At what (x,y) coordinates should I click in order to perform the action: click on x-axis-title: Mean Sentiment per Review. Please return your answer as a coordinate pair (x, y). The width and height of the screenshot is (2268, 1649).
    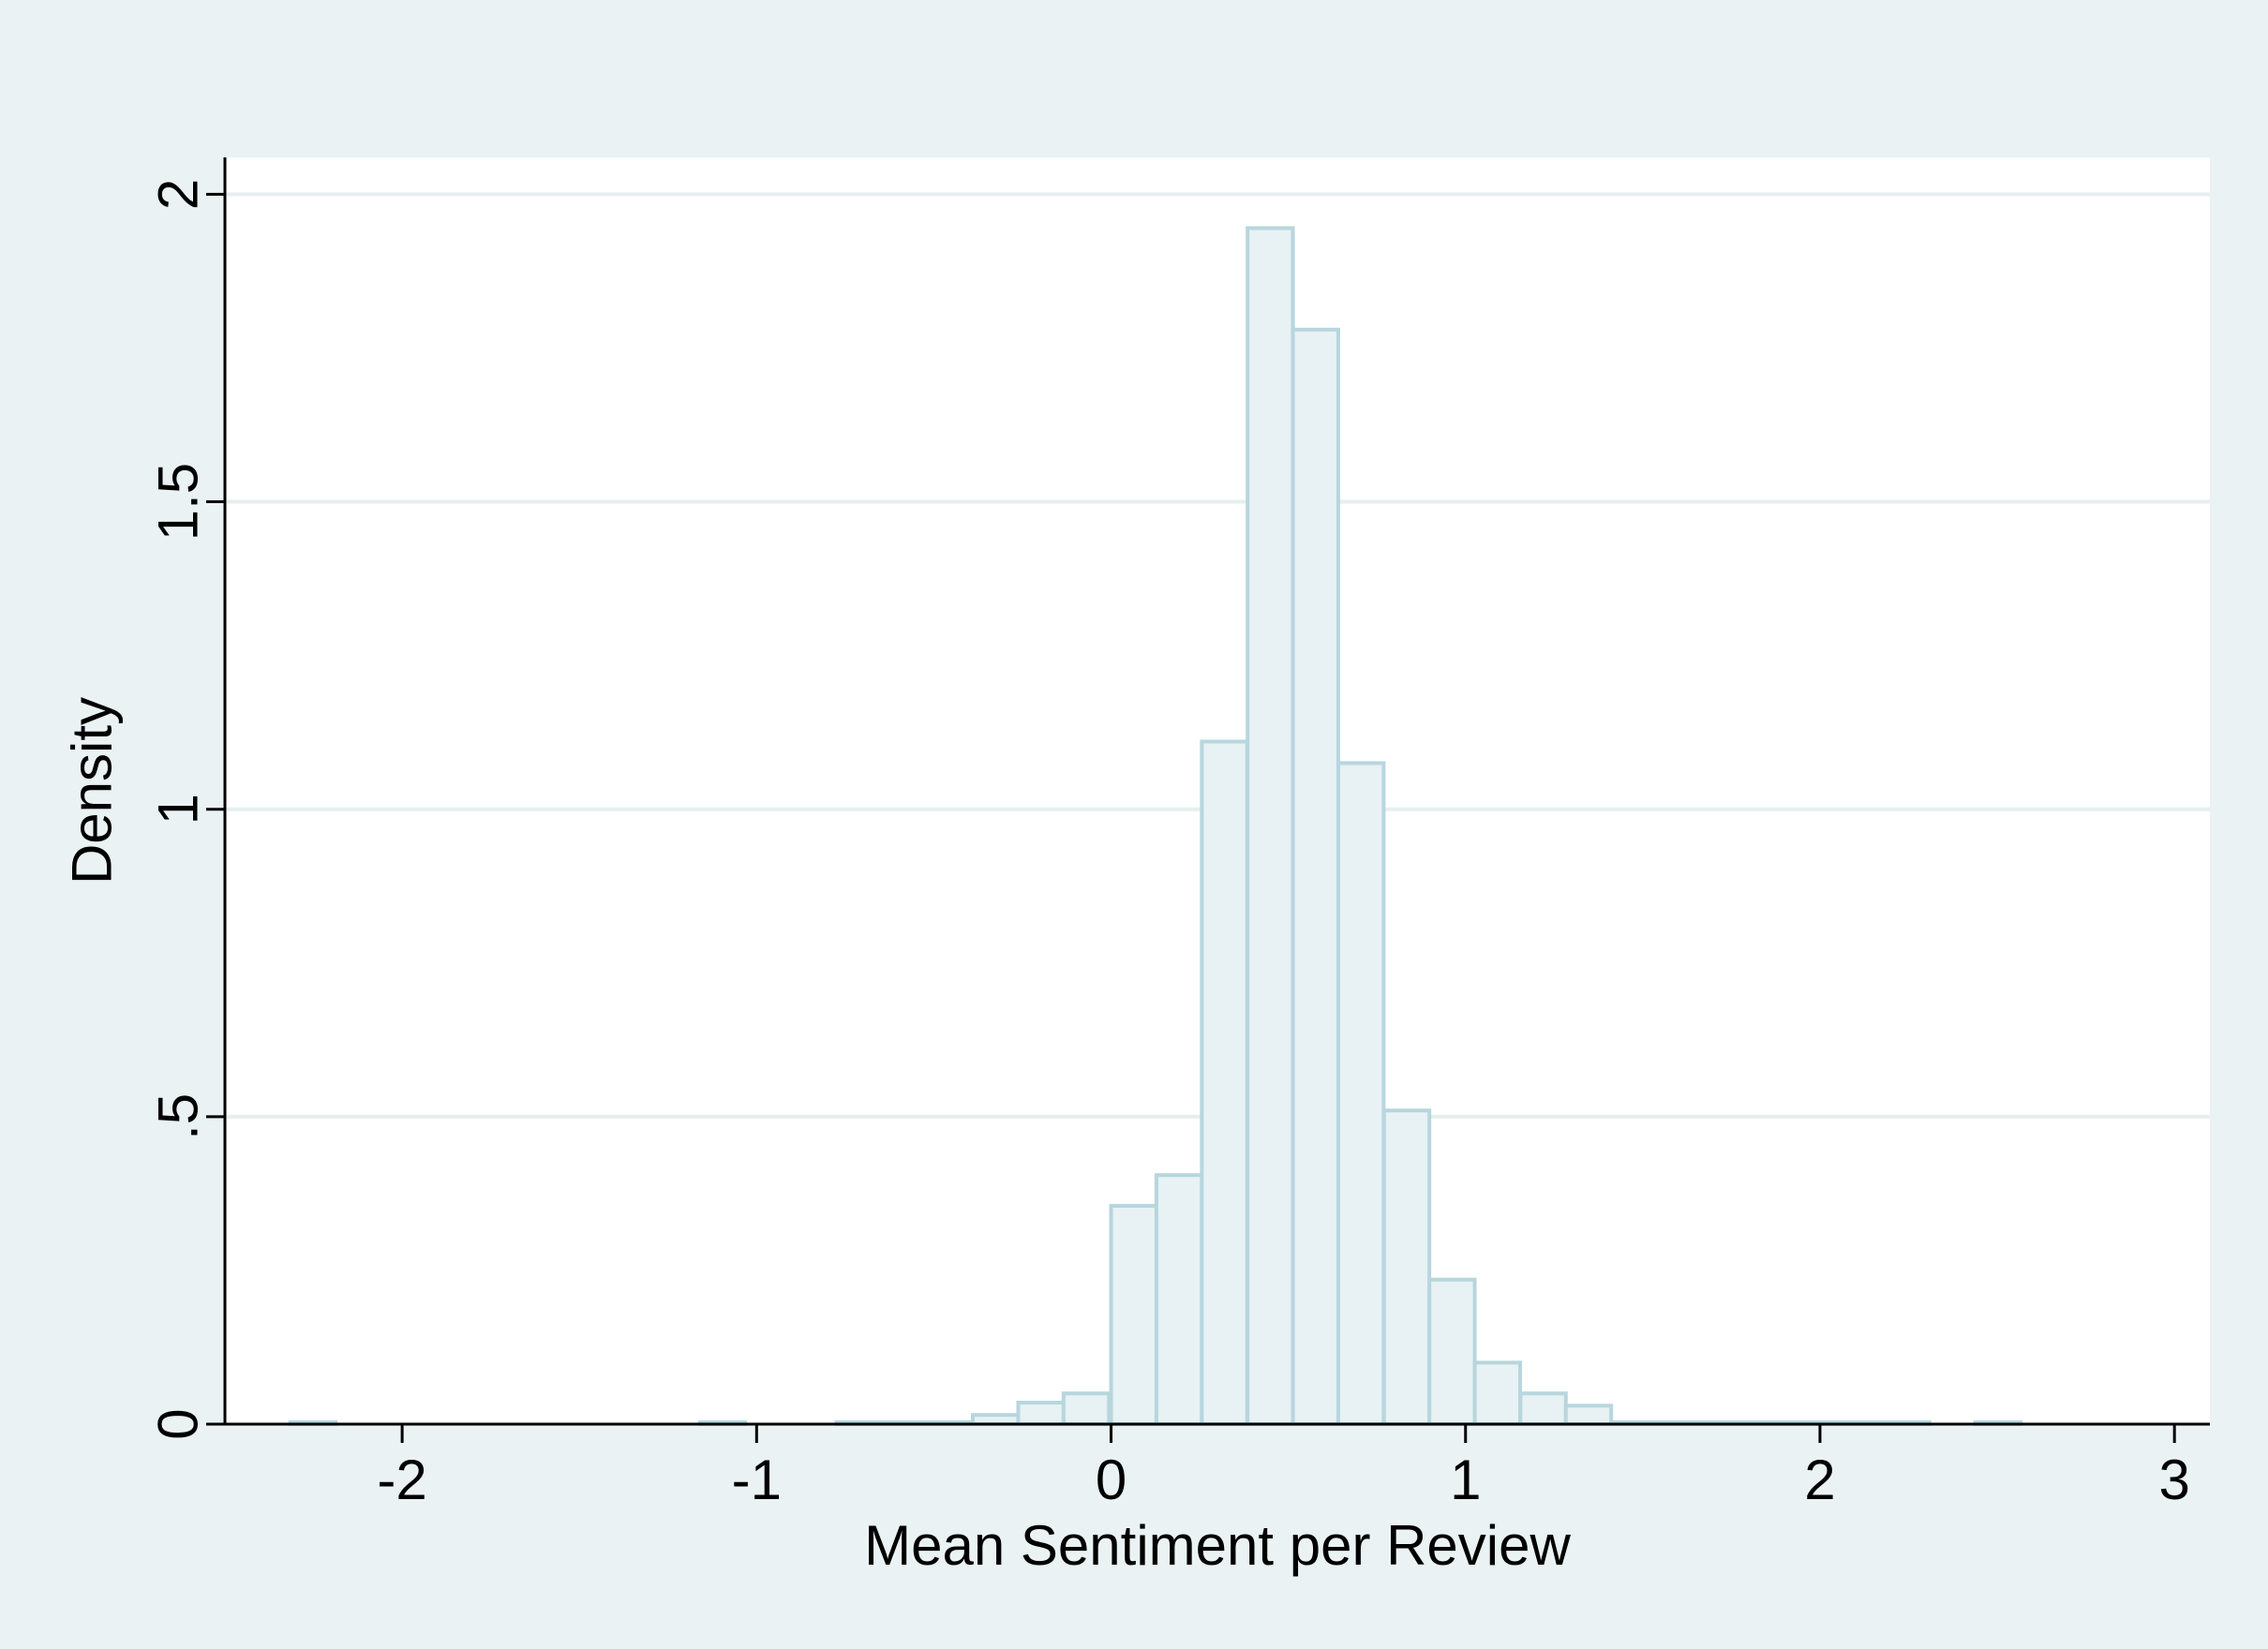
    Looking at the image, I should click on (1218, 1545).